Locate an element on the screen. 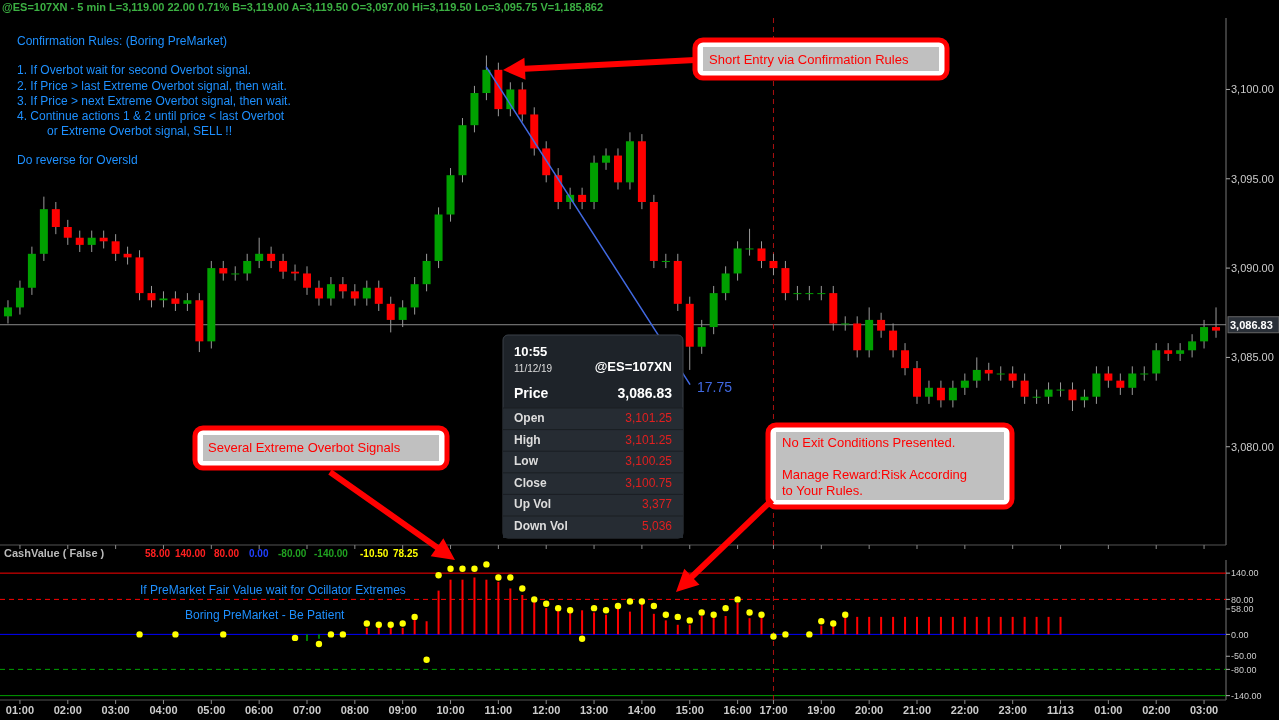 This screenshot has width=1279, height=720. ref-line-label: 3,086.83 is located at coordinates (1251, 324).